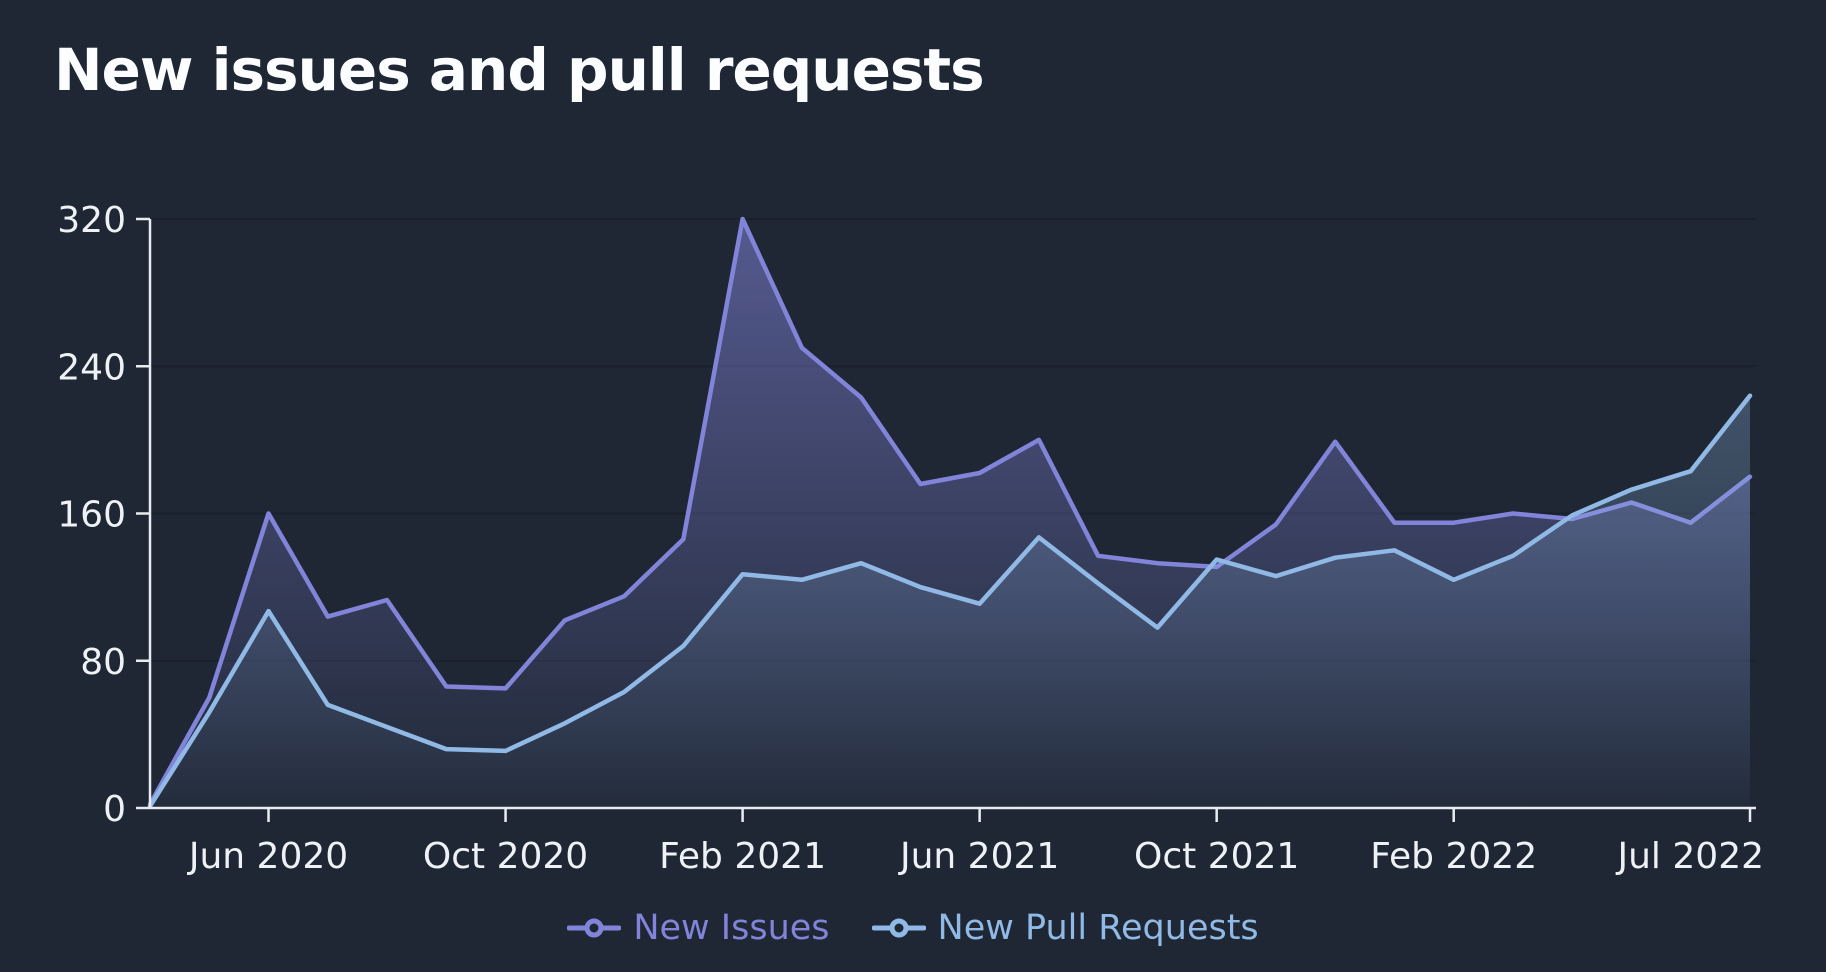 Image resolution: width=1826 pixels, height=972 pixels. Describe the element at coordinates (898, 928) in the screenshot. I see `new-pull-requests-legend-marker` at that location.